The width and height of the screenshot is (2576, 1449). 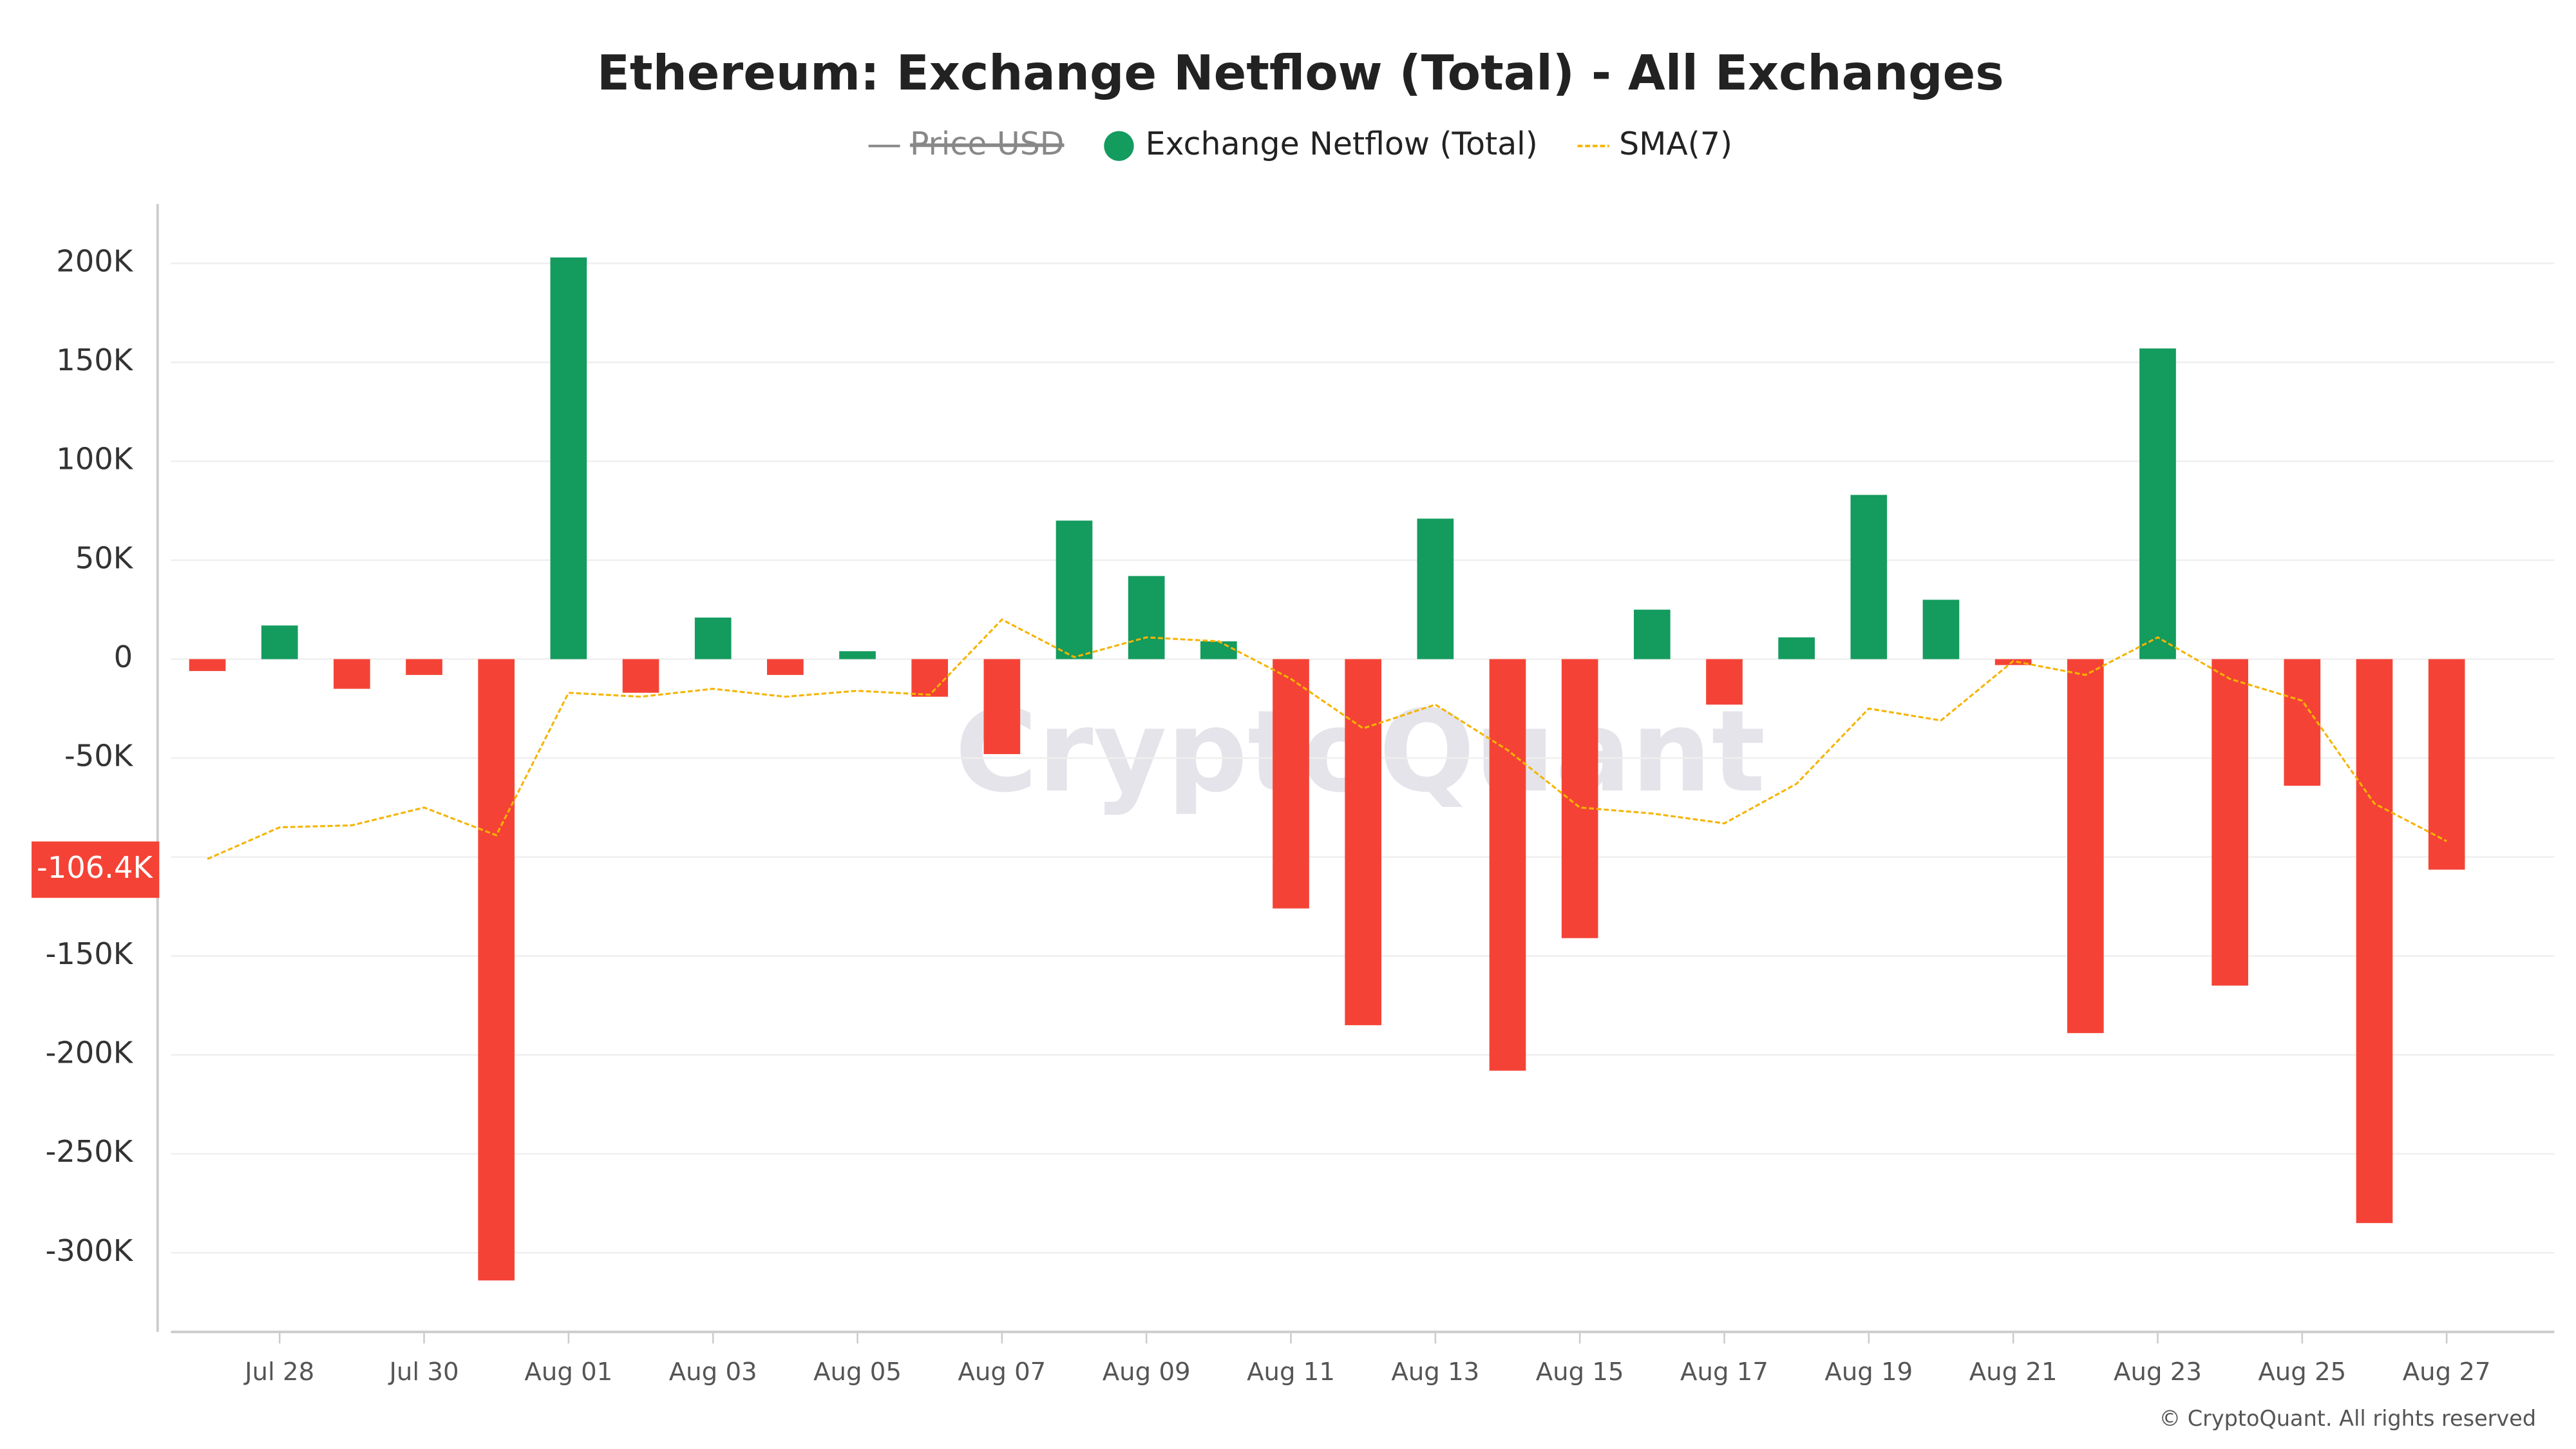 What do you see at coordinates (95, 360) in the screenshot?
I see `y-tick-label: 150K` at bounding box center [95, 360].